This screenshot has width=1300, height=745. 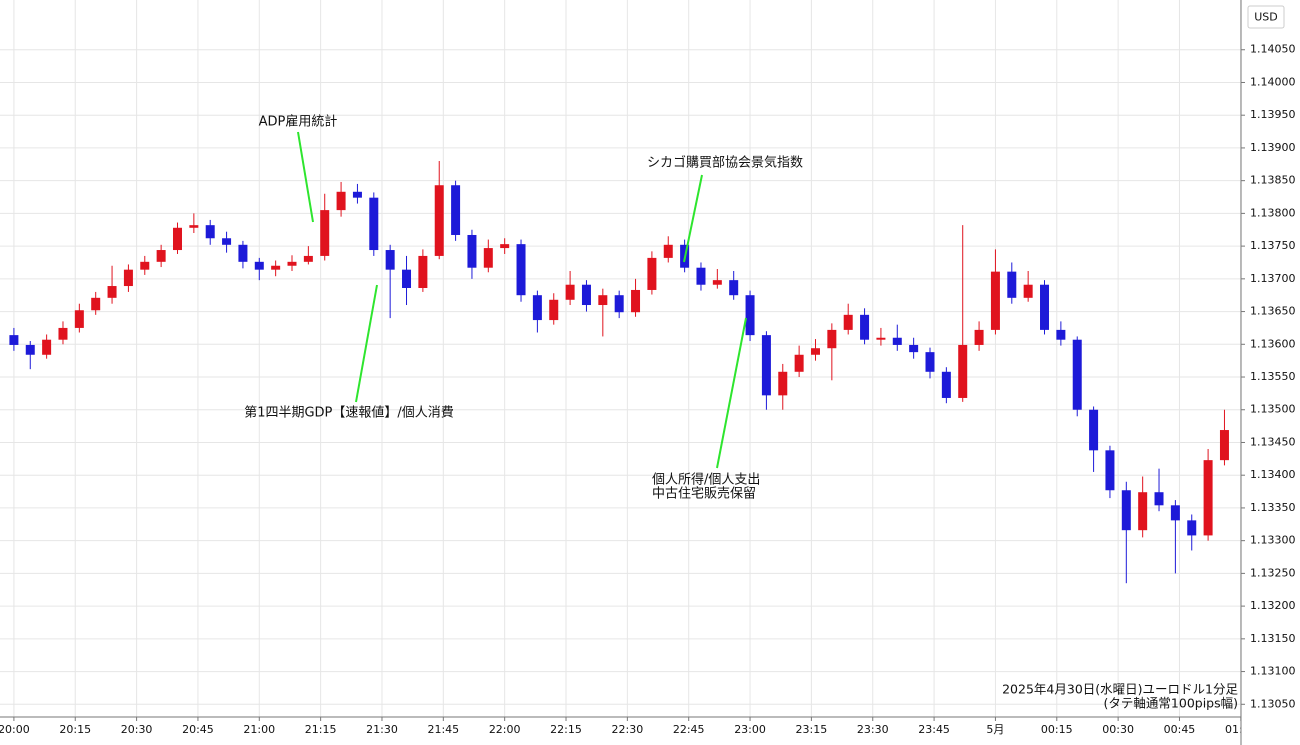 What do you see at coordinates (566, 729) in the screenshot?
I see `x-tick-label: 22:15` at bounding box center [566, 729].